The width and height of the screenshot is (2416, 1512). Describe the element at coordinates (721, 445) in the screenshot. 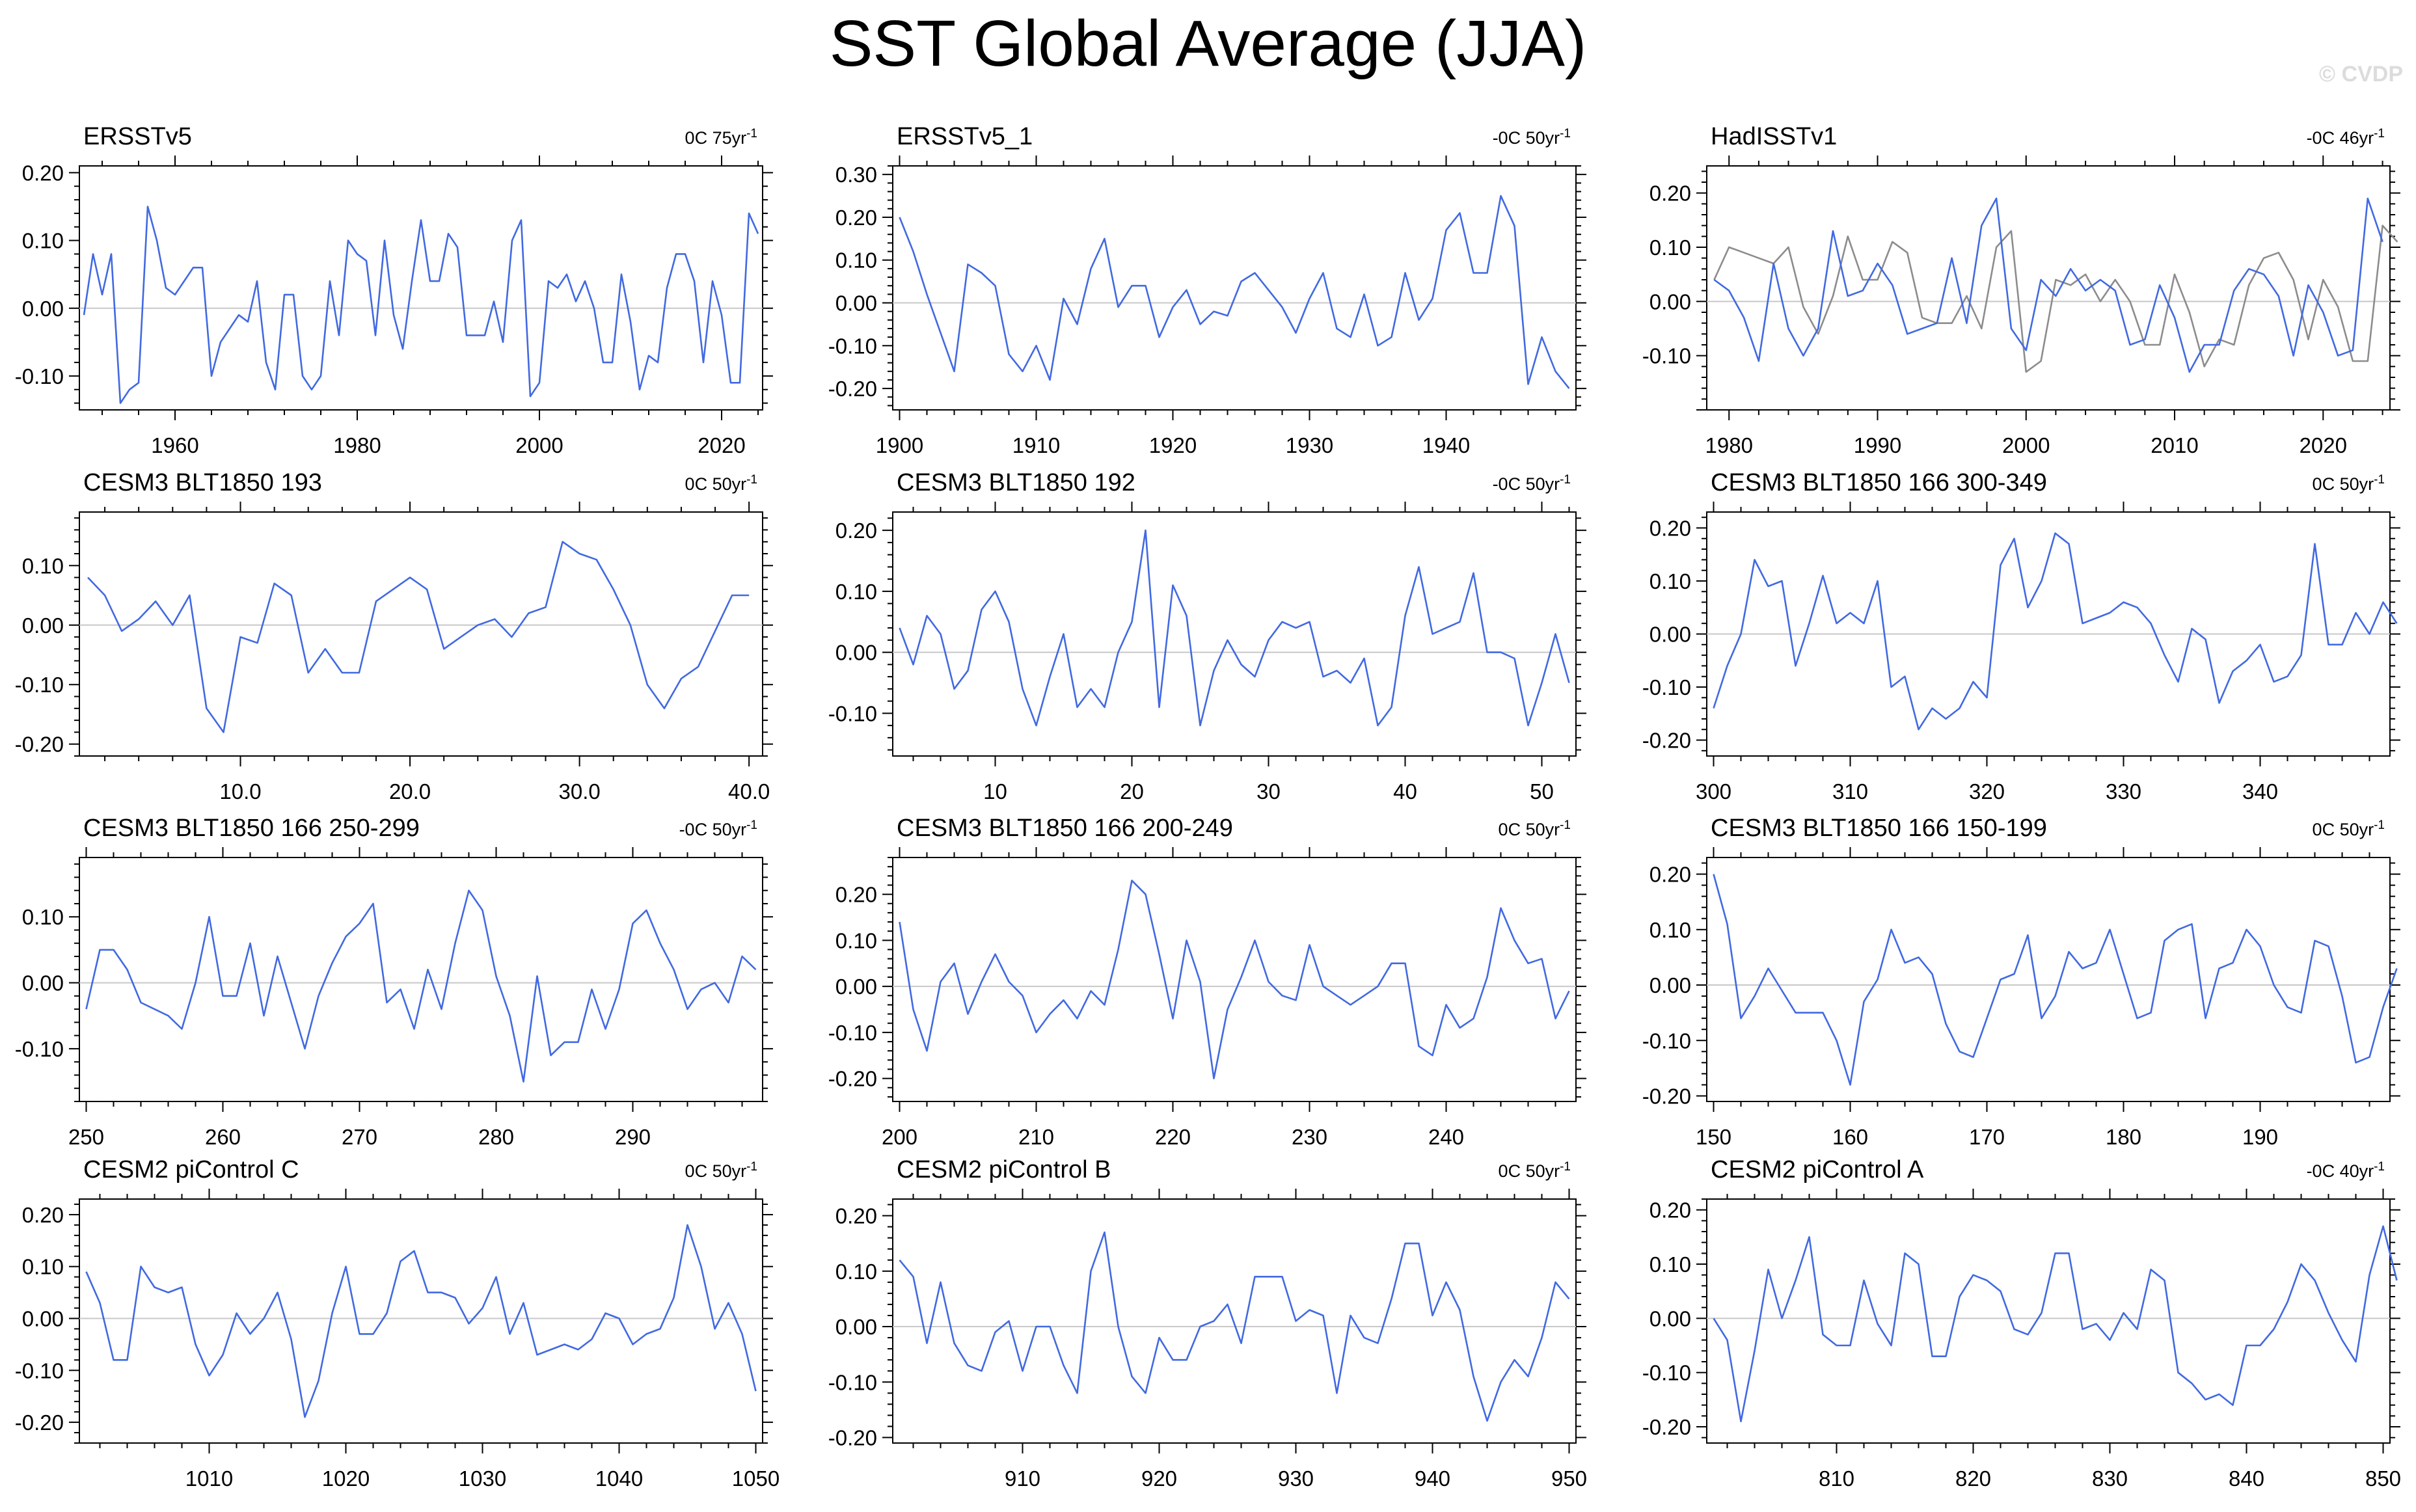

I see `x-tick-label: 2020` at that location.